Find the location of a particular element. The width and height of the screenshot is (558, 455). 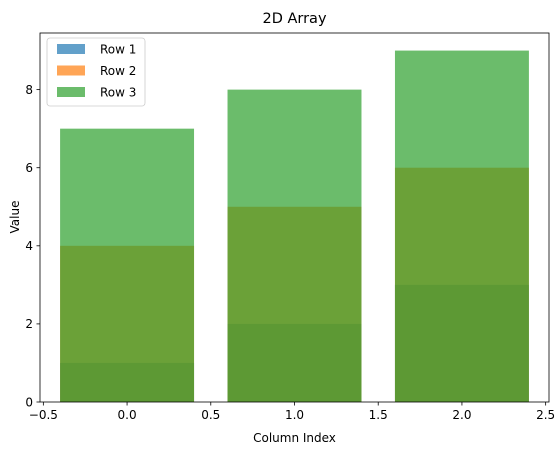

legend: Row 1 Row 2 Row 3 is located at coordinates (96, 72).